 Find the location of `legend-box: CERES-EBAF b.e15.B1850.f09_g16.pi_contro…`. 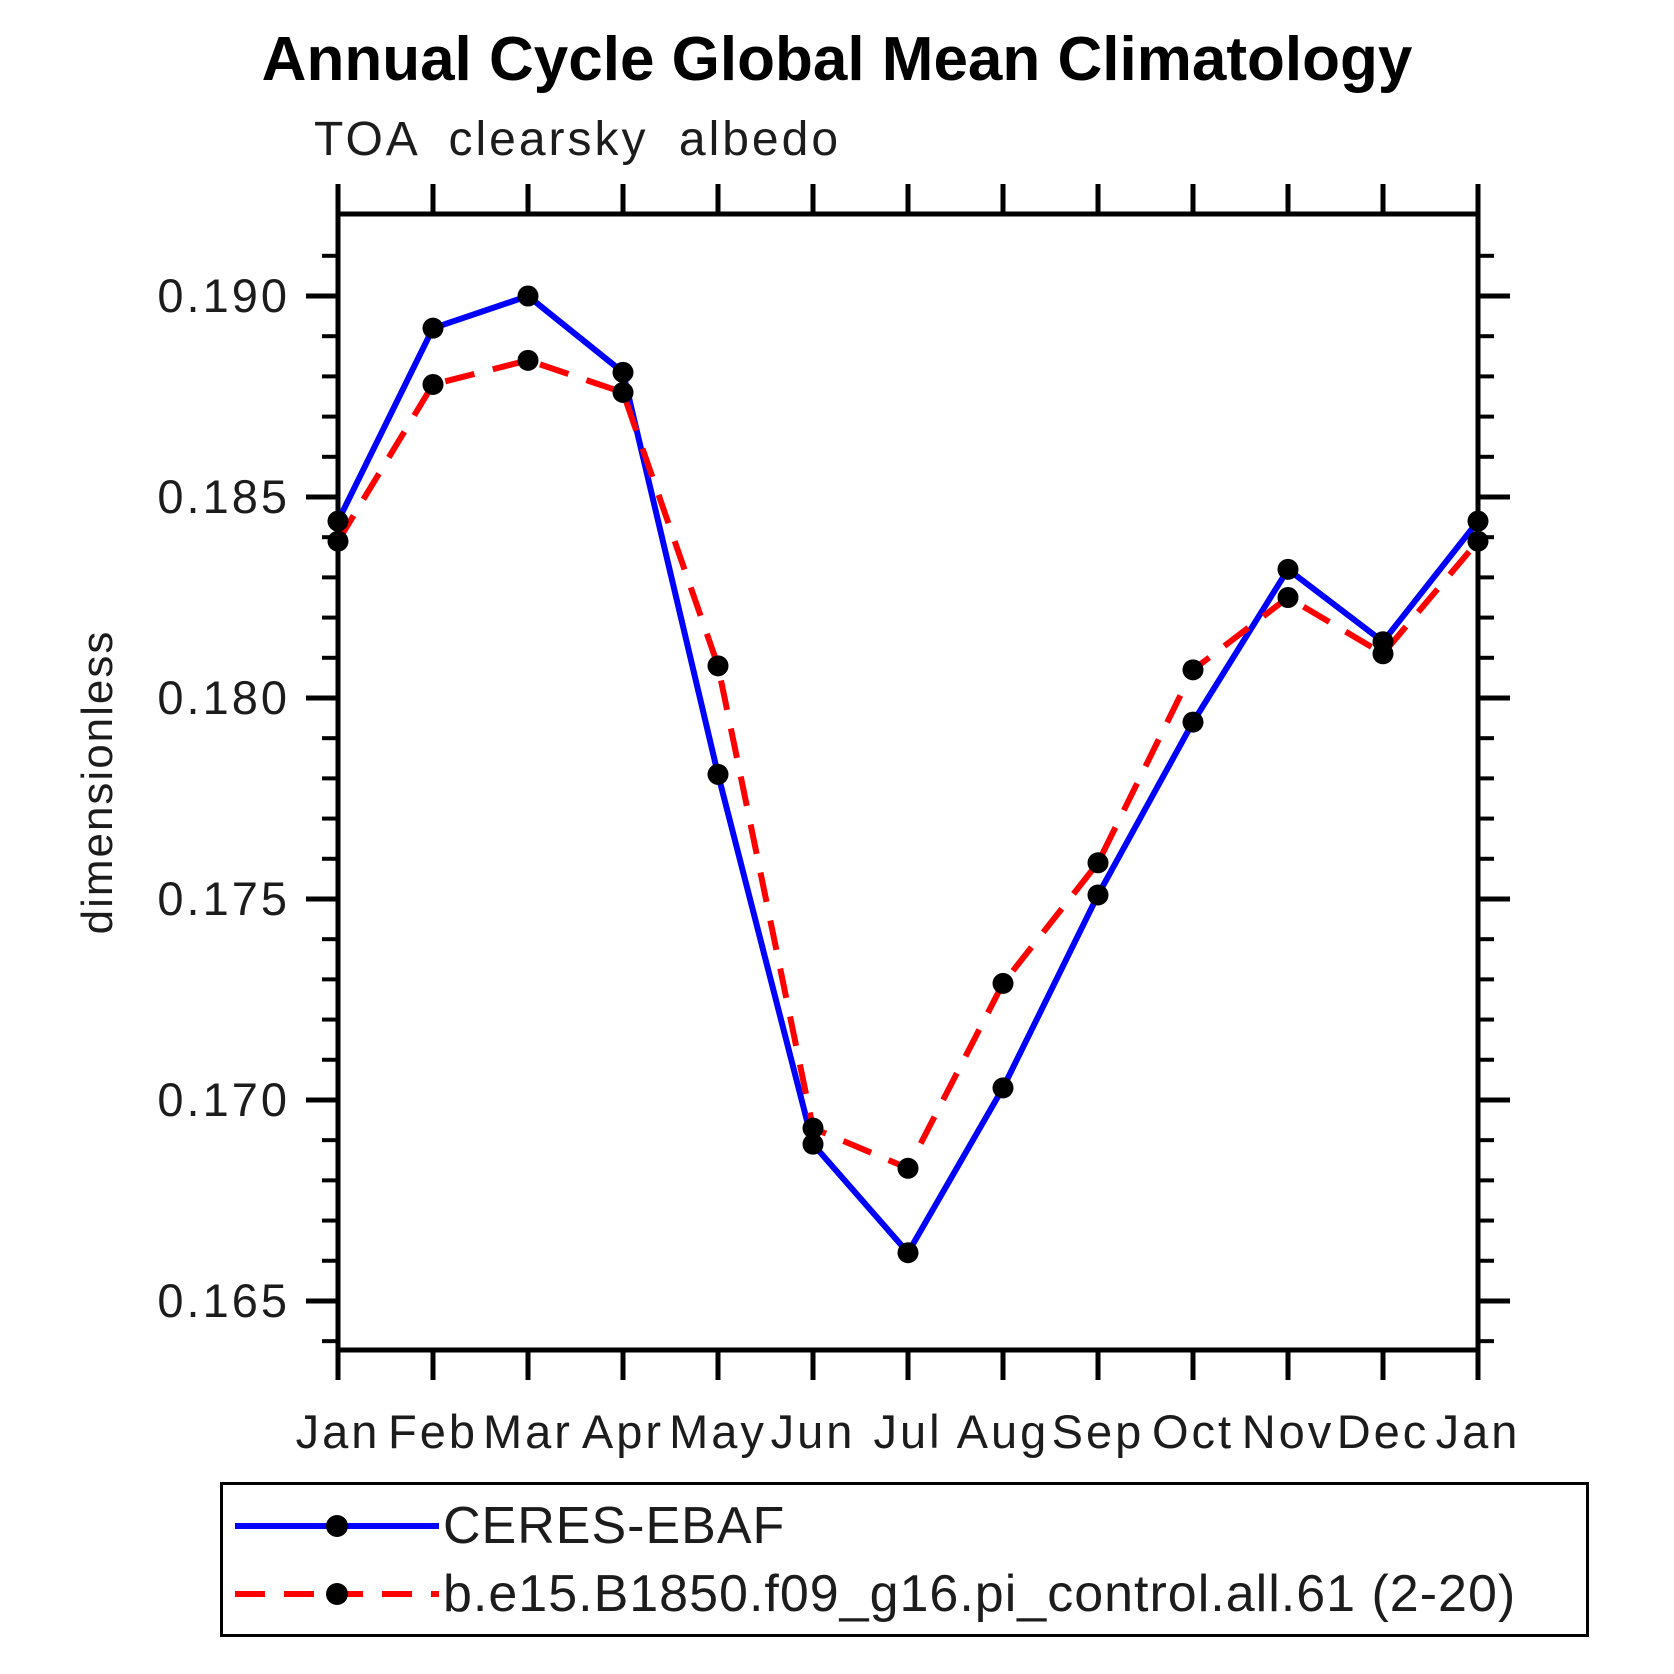

legend-box: CERES-EBAF b.e15.B1850.f09_g16.pi_contro… is located at coordinates (904, 1559).